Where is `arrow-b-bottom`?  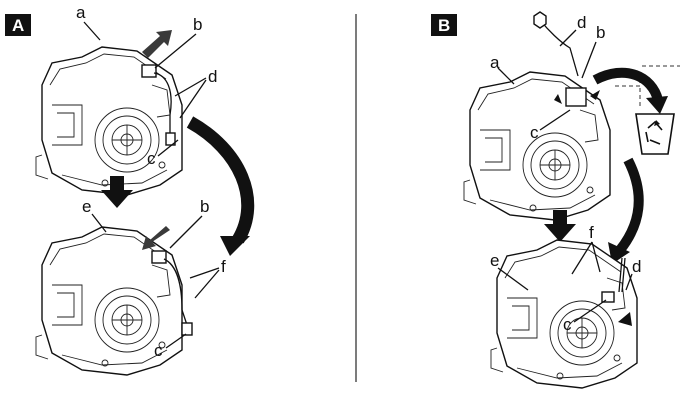
arrow-b-bottom is located at coordinates (156, 238).